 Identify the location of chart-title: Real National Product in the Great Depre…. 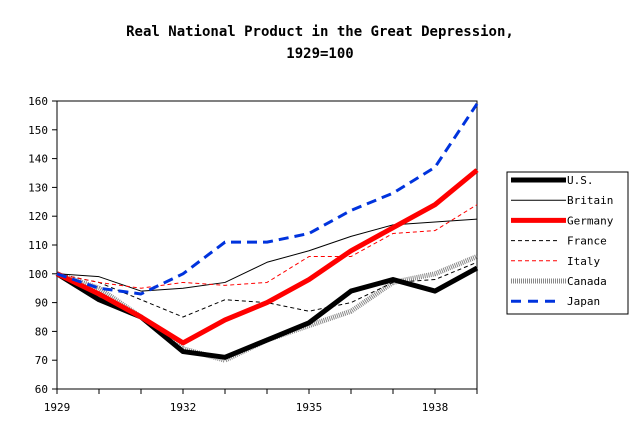
(320, 32).